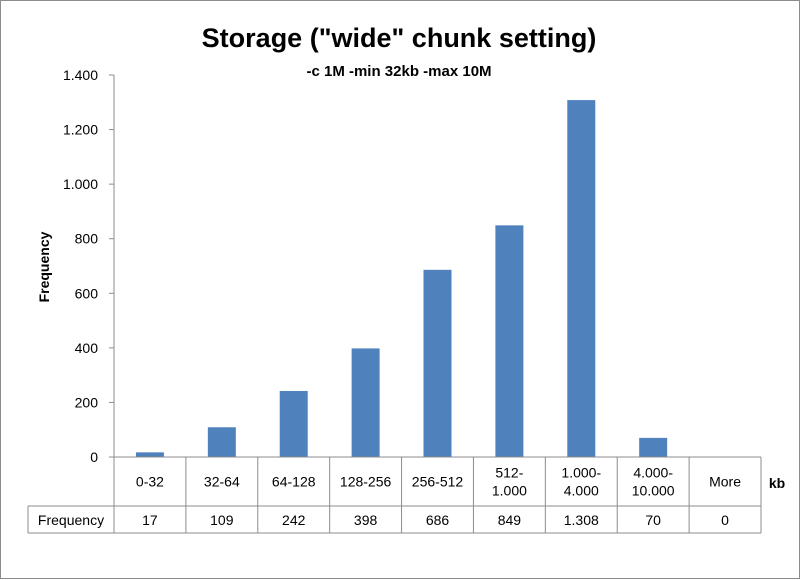 This screenshot has height=580, width=800. I want to click on x-tick-label: 1.000, so click(509, 491).